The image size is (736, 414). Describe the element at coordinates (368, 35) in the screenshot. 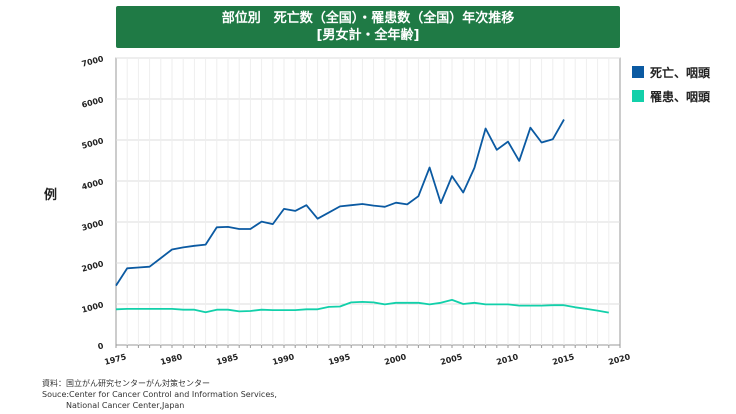

I see `chart-title-line2: [男女計・全年齢]` at that location.